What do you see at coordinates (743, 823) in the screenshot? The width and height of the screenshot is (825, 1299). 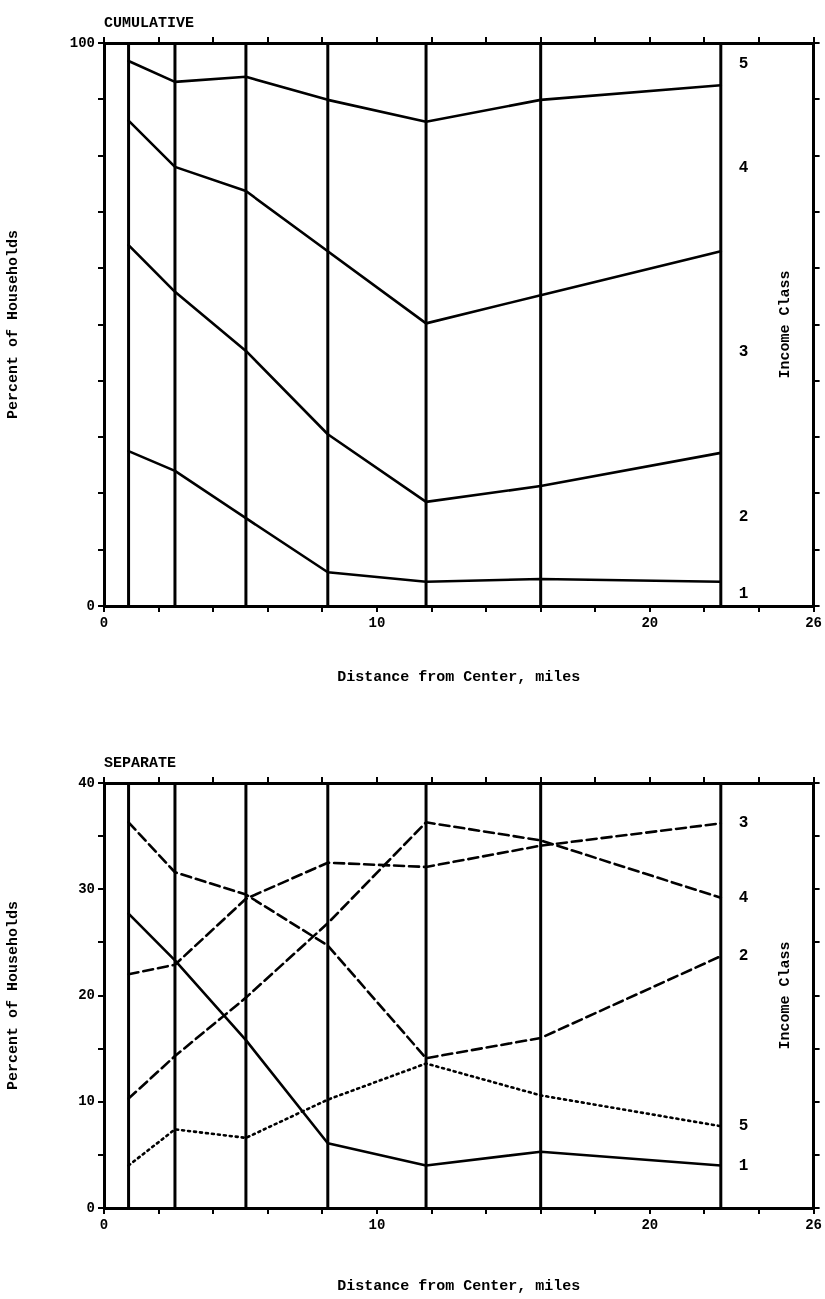 I see `series-label: 3` at bounding box center [743, 823].